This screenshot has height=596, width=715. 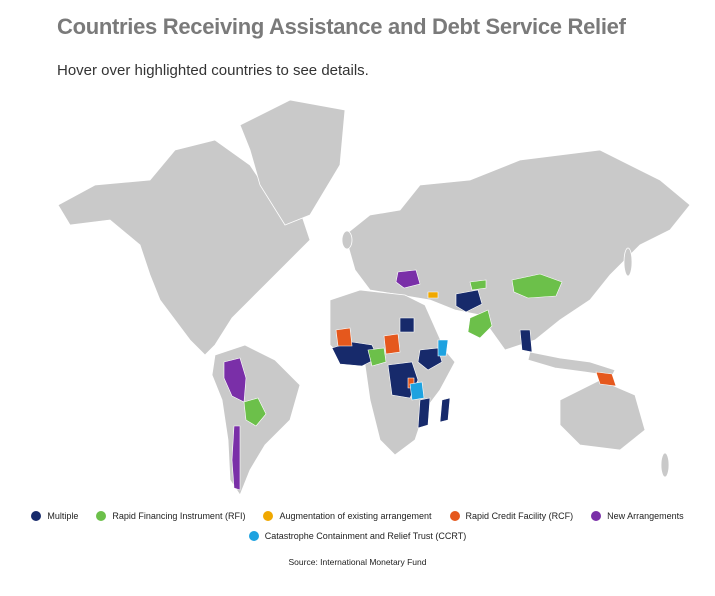 I want to click on peru-colombia, so click(x=235, y=380).